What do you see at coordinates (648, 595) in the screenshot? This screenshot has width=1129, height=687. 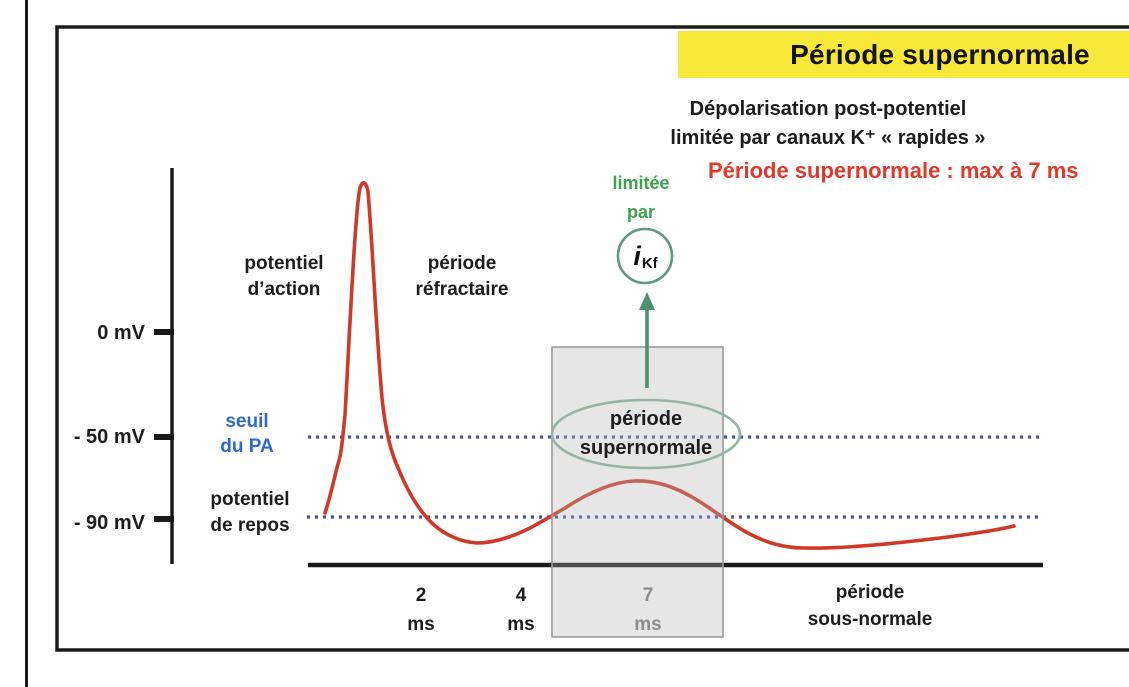 I see `tick-value: 7` at bounding box center [648, 595].